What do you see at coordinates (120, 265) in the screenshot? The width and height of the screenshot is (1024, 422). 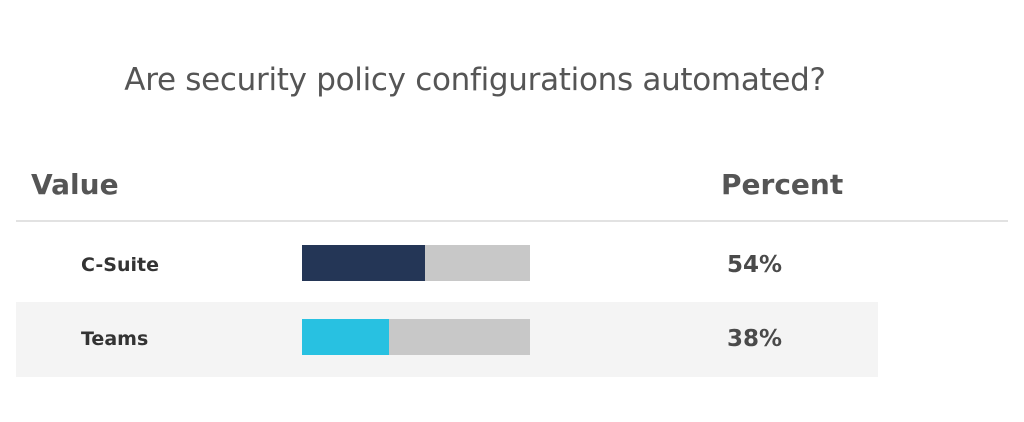 I see `row-label-c-suite: C-Suite` at bounding box center [120, 265].